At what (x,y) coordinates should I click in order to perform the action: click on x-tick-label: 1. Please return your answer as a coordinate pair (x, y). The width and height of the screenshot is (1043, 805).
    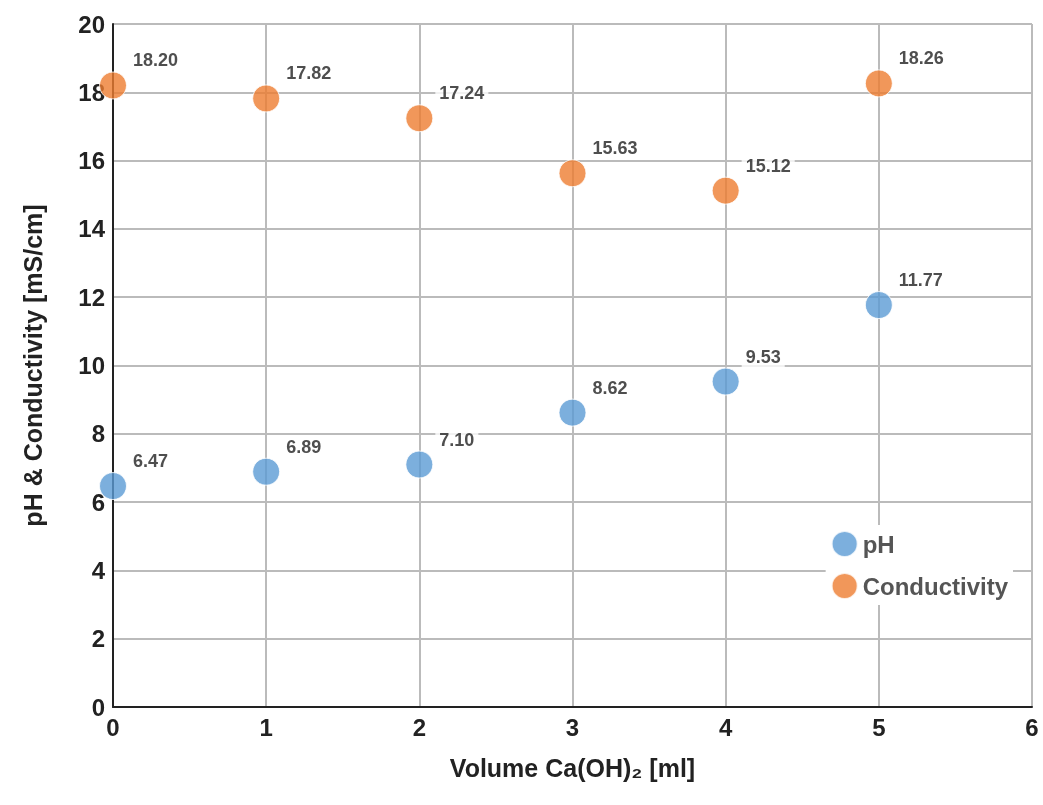
    Looking at the image, I should click on (266, 727).